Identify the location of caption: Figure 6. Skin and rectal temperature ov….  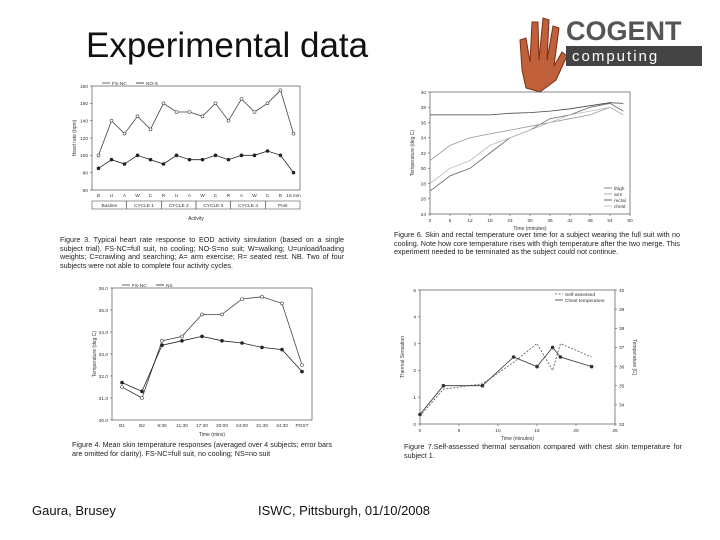
(537, 243).